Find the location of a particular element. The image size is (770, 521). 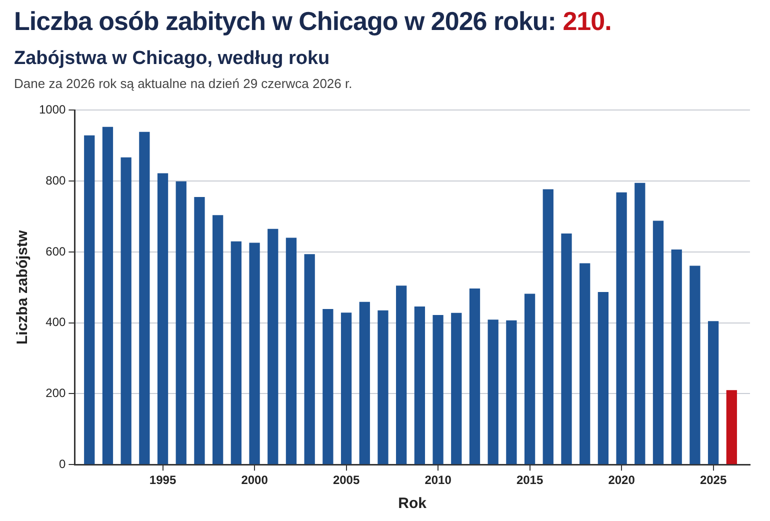

x-tick-label: 2020 is located at coordinates (622, 480).